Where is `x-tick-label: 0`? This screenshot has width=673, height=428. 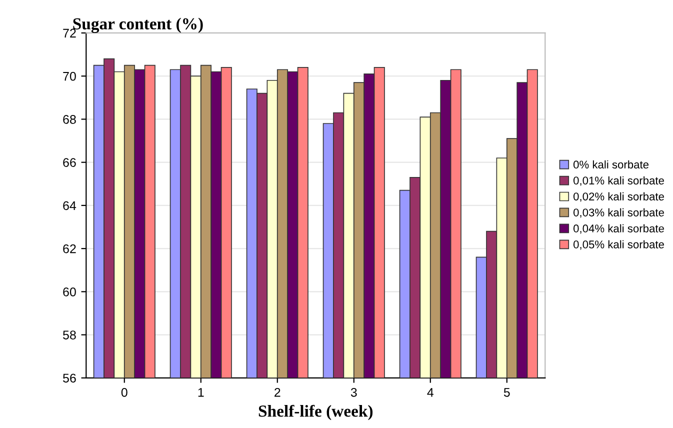 x-tick-label: 0 is located at coordinates (124, 392).